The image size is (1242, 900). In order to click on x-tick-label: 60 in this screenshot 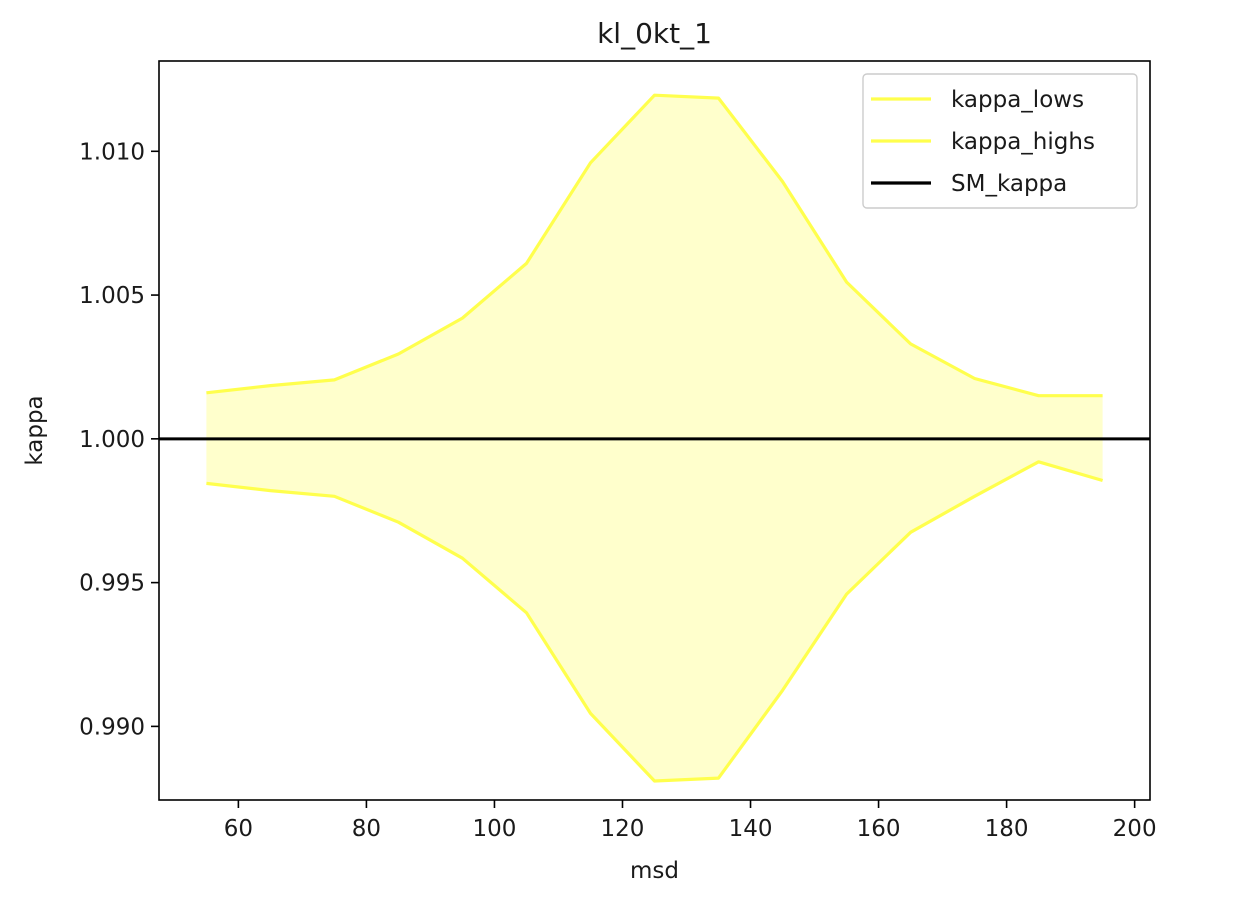, I will do `click(238, 829)`.